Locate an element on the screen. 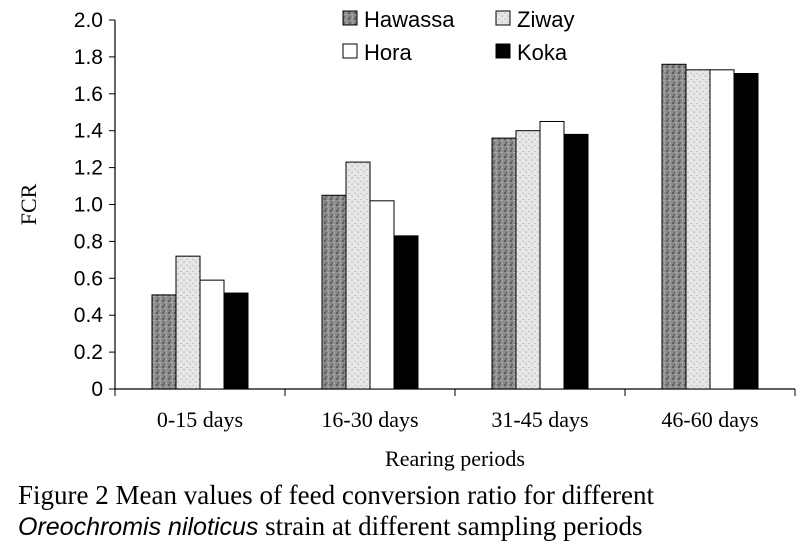  legend-label-hawassa: Hawassa is located at coordinates (409, 19).